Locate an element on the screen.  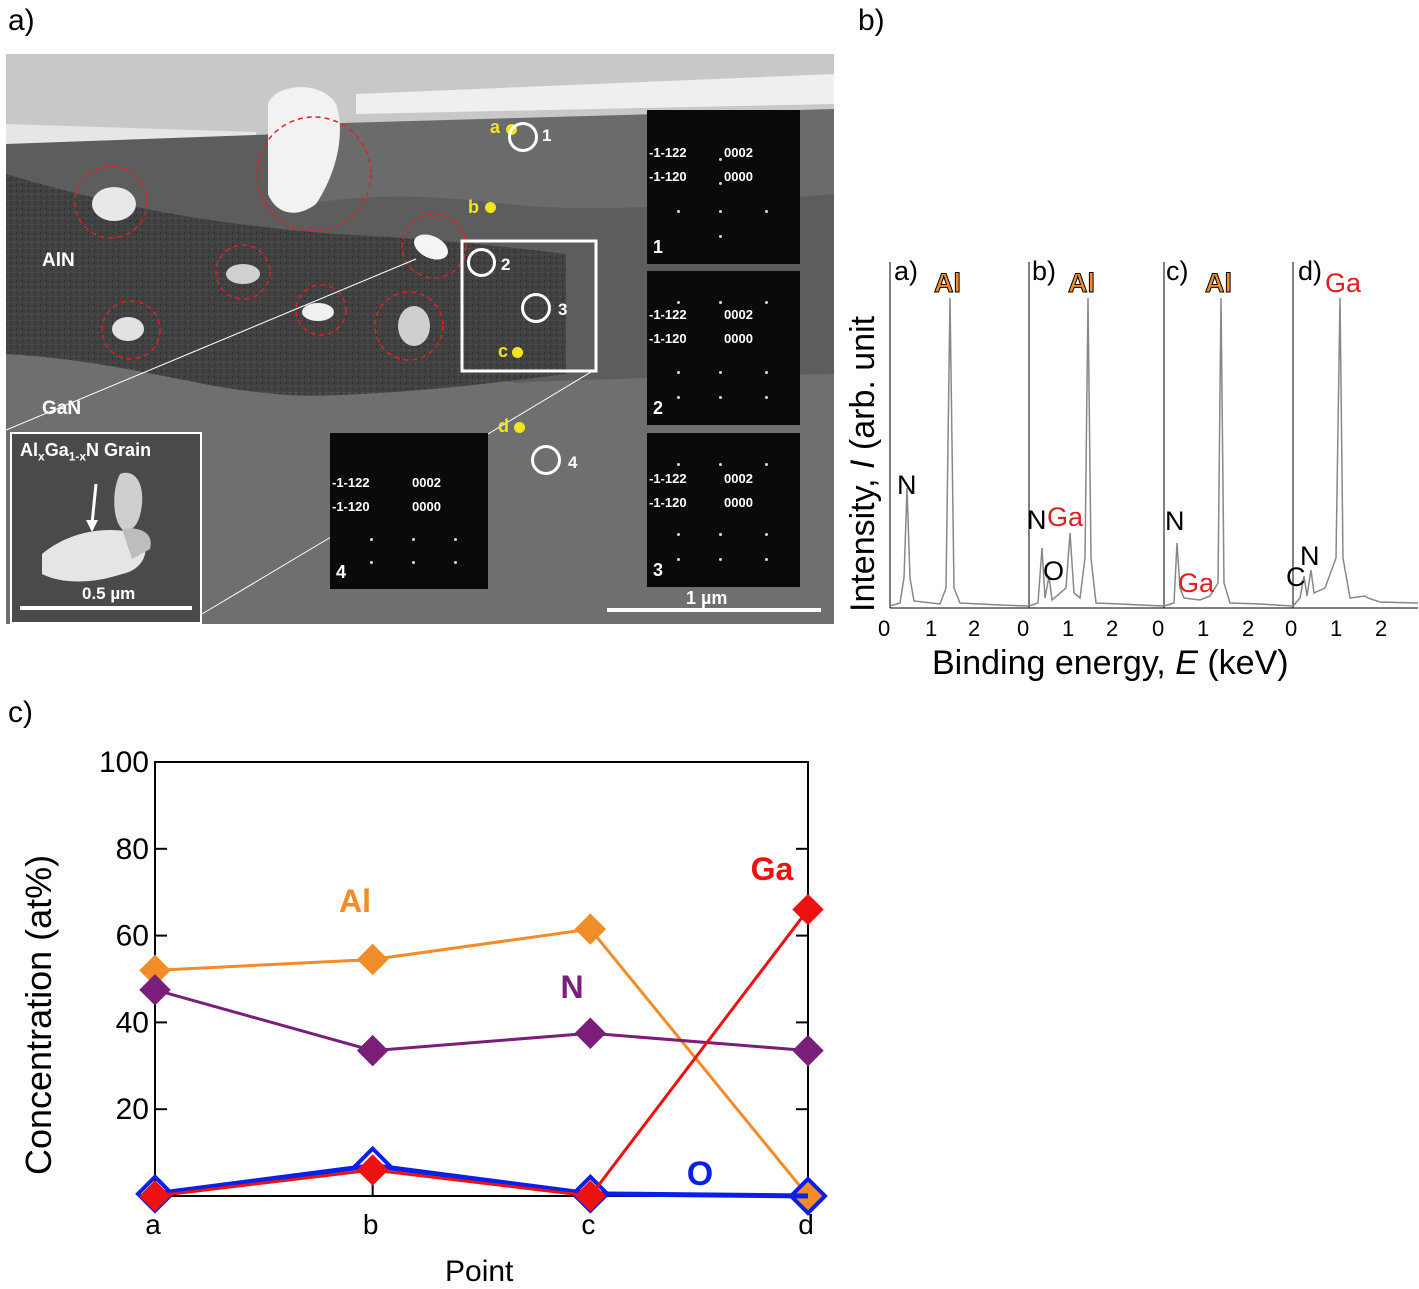
edx-ylabel-pre: Intensity, is located at coordinates (863, 540).